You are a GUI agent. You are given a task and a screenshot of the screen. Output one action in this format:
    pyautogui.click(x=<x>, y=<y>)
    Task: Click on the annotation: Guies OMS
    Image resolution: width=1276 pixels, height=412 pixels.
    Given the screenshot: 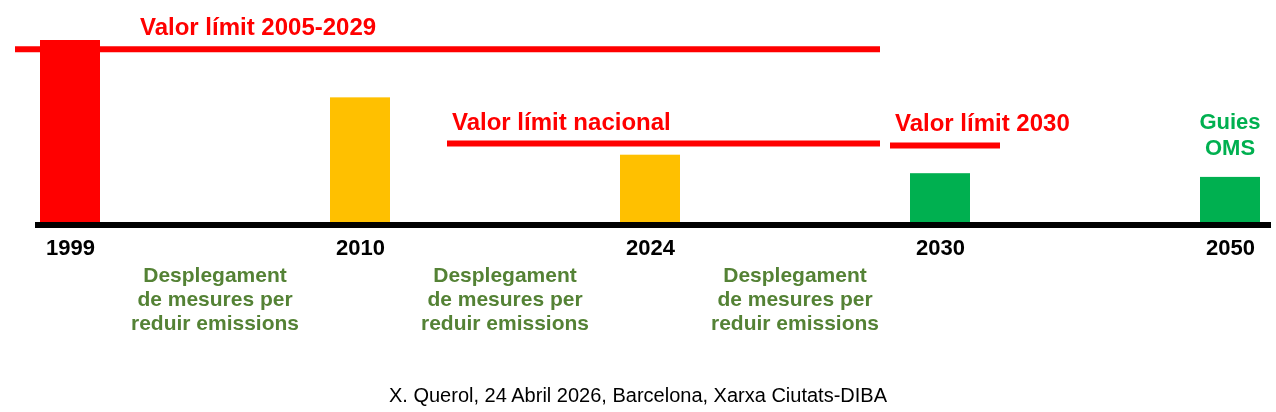 What is the action you would take?
    pyautogui.click(x=1230, y=134)
    